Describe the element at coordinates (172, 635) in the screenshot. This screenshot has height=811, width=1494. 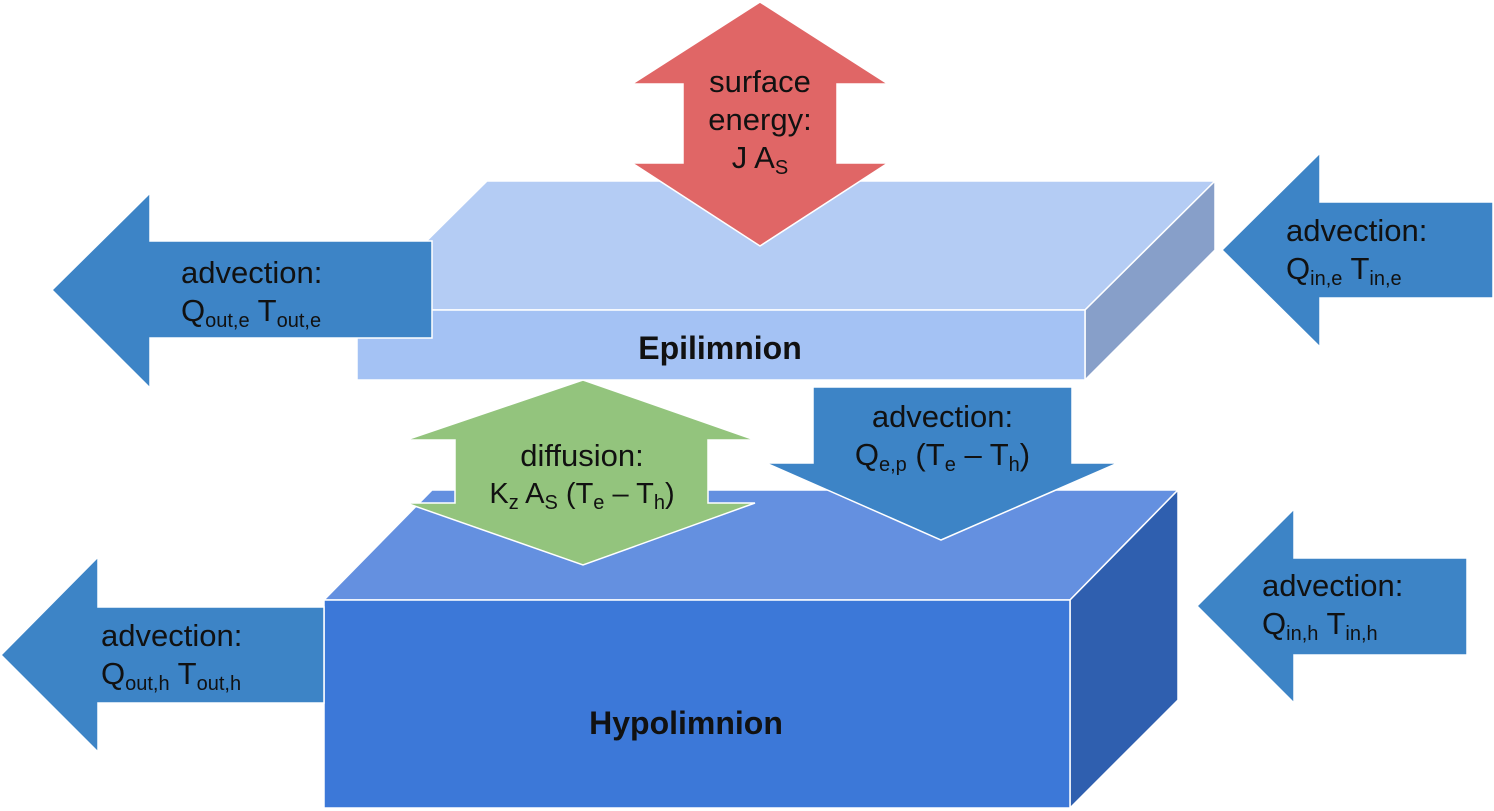
I see `advection-out-h-title: advection:` at that location.